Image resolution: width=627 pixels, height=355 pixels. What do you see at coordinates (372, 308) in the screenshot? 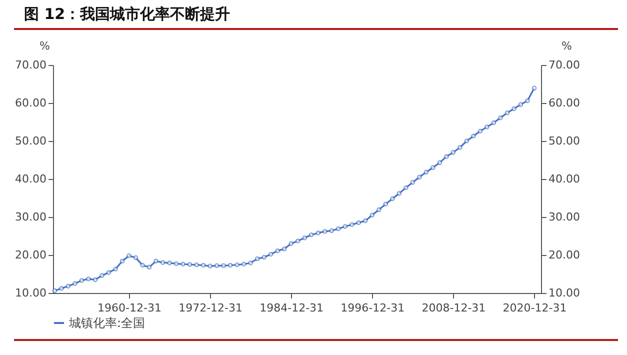
I see `x-tick-label: 1996-12-31` at bounding box center [372, 308].